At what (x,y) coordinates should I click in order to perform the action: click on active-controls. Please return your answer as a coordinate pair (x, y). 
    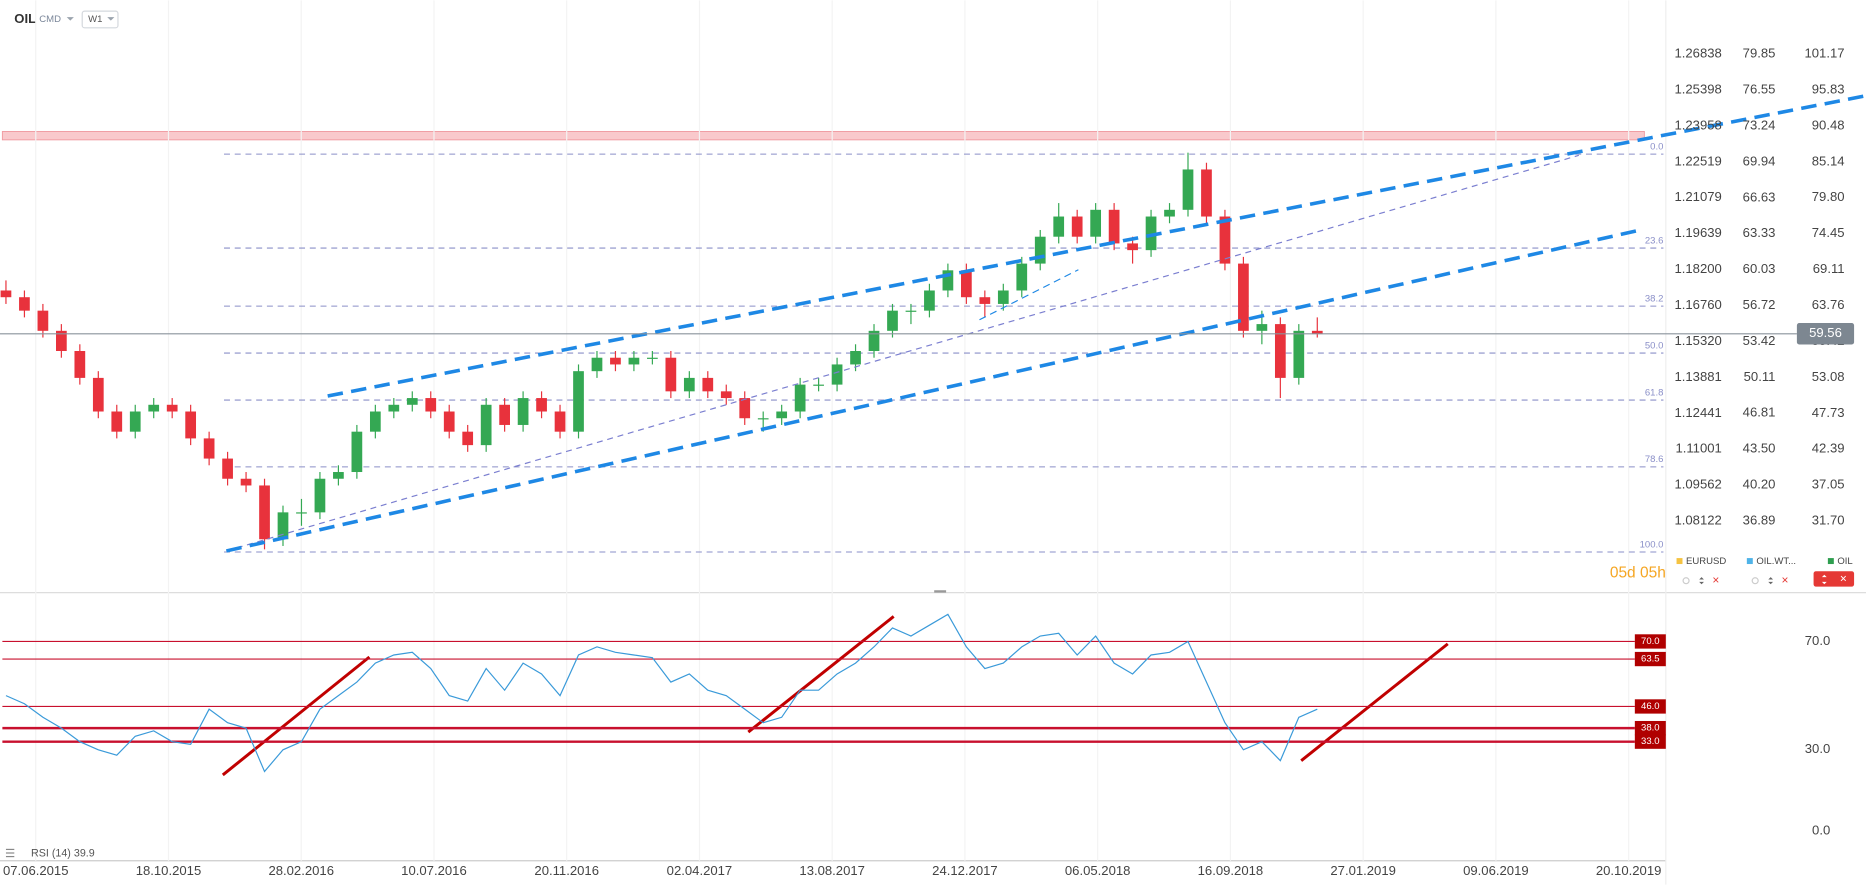
    Looking at the image, I should click on (1834, 579).